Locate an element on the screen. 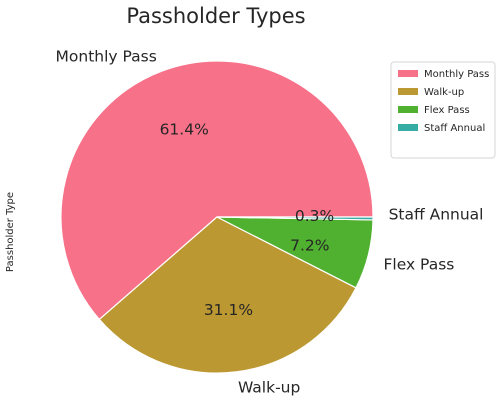 This screenshot has height=419, width=501. percent-label-staff-annual: 0.3% is located at coordinates (314, 216).